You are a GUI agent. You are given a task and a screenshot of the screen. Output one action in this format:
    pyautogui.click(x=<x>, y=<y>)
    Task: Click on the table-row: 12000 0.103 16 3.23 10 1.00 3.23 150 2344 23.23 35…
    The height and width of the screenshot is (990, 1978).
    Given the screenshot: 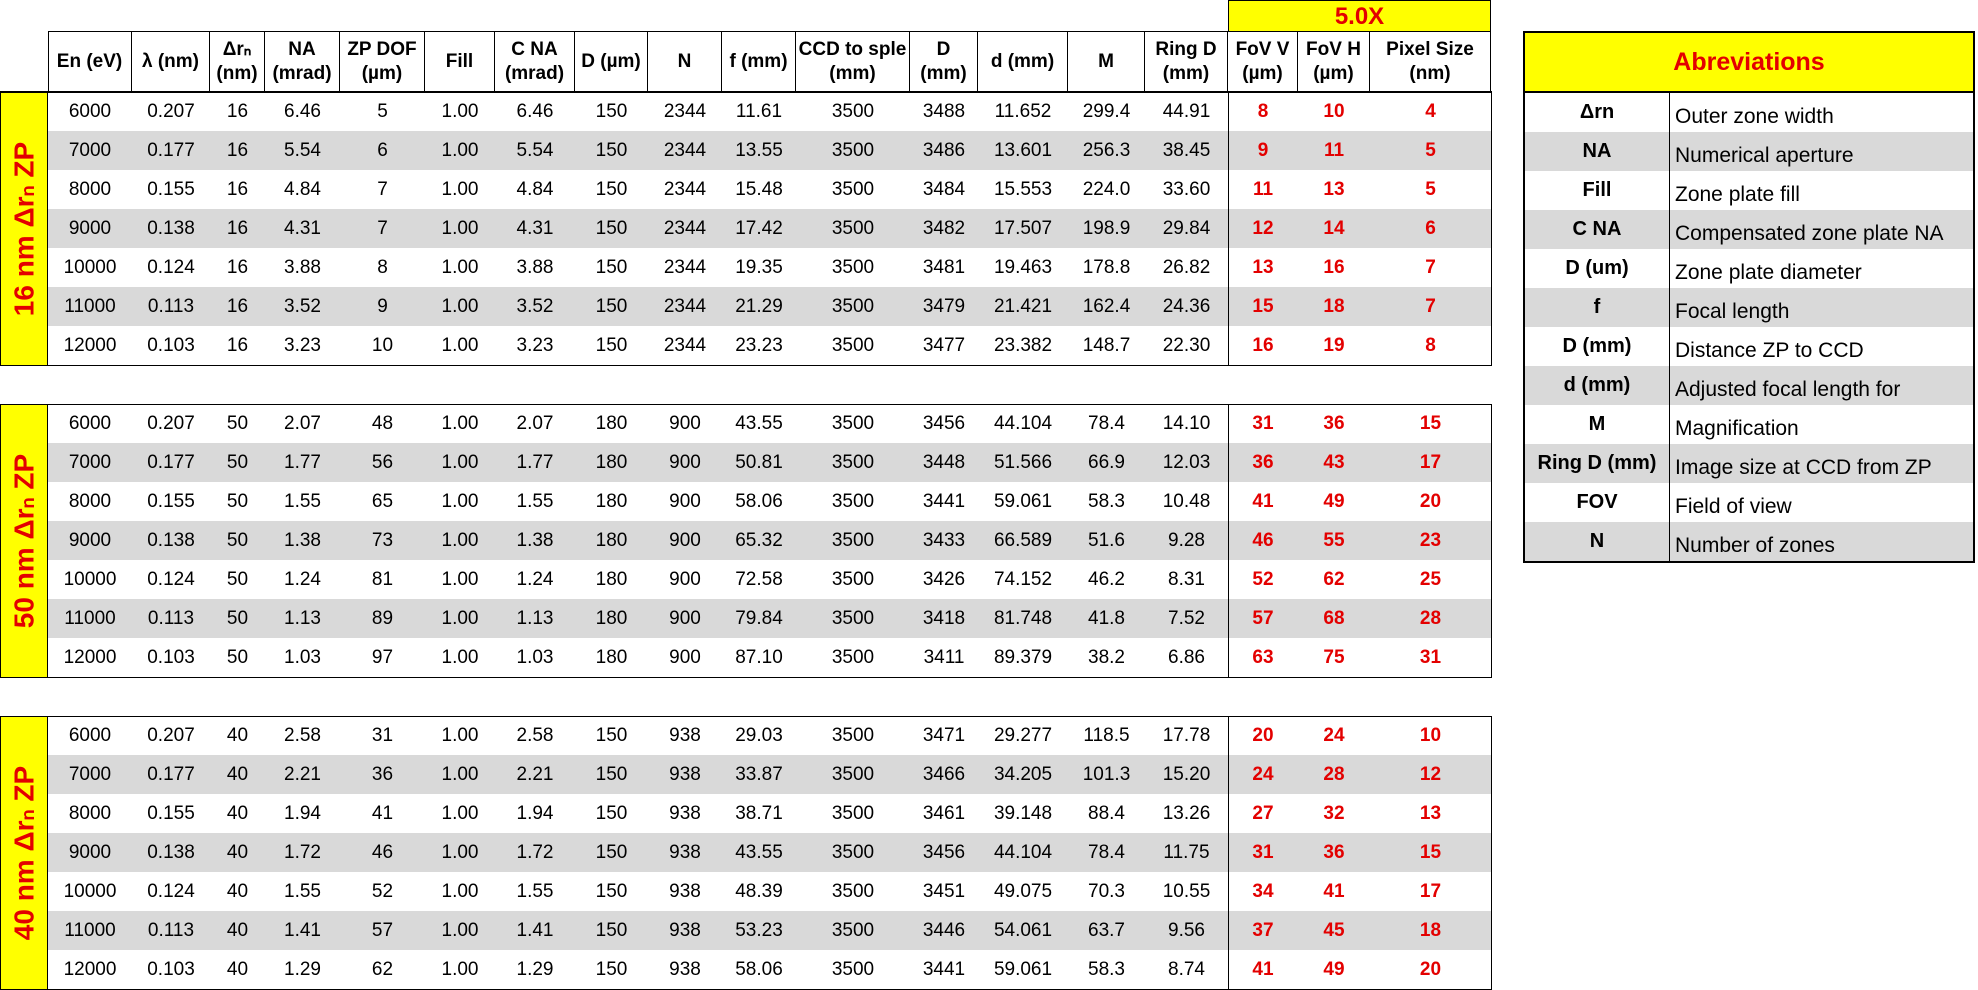 What is the action you would take?
    pyautogui.click(x=769, y=345)
    